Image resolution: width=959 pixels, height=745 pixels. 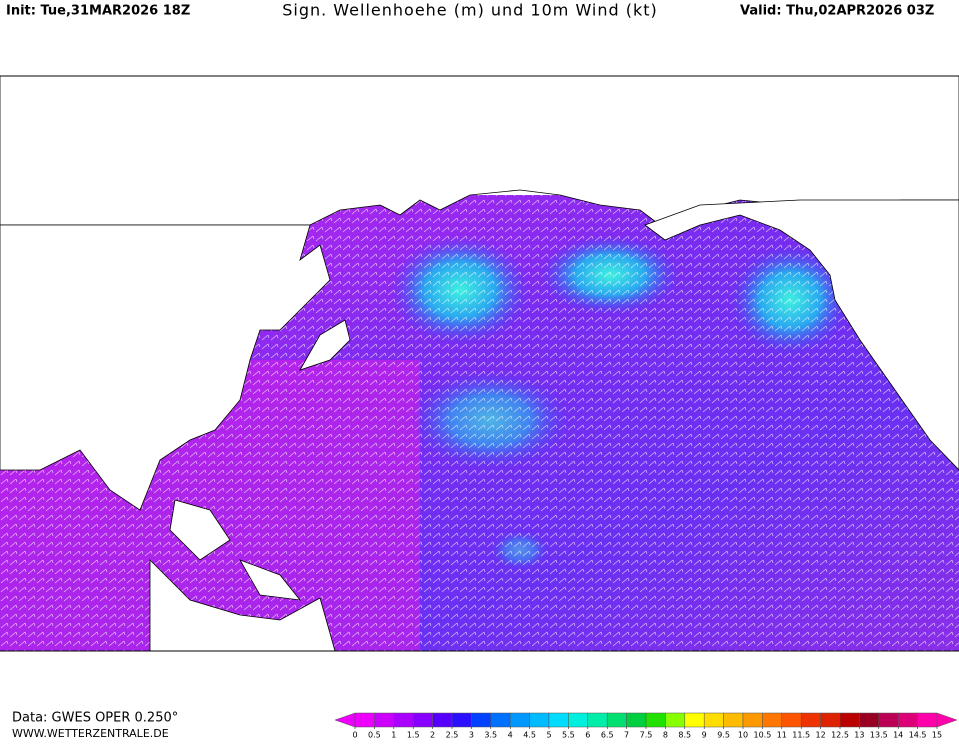 What do you see at coordinates (840, 735) in the screenshot?
I see `colorbar-tick-label: 12.5` at bounding box center [840, 735].